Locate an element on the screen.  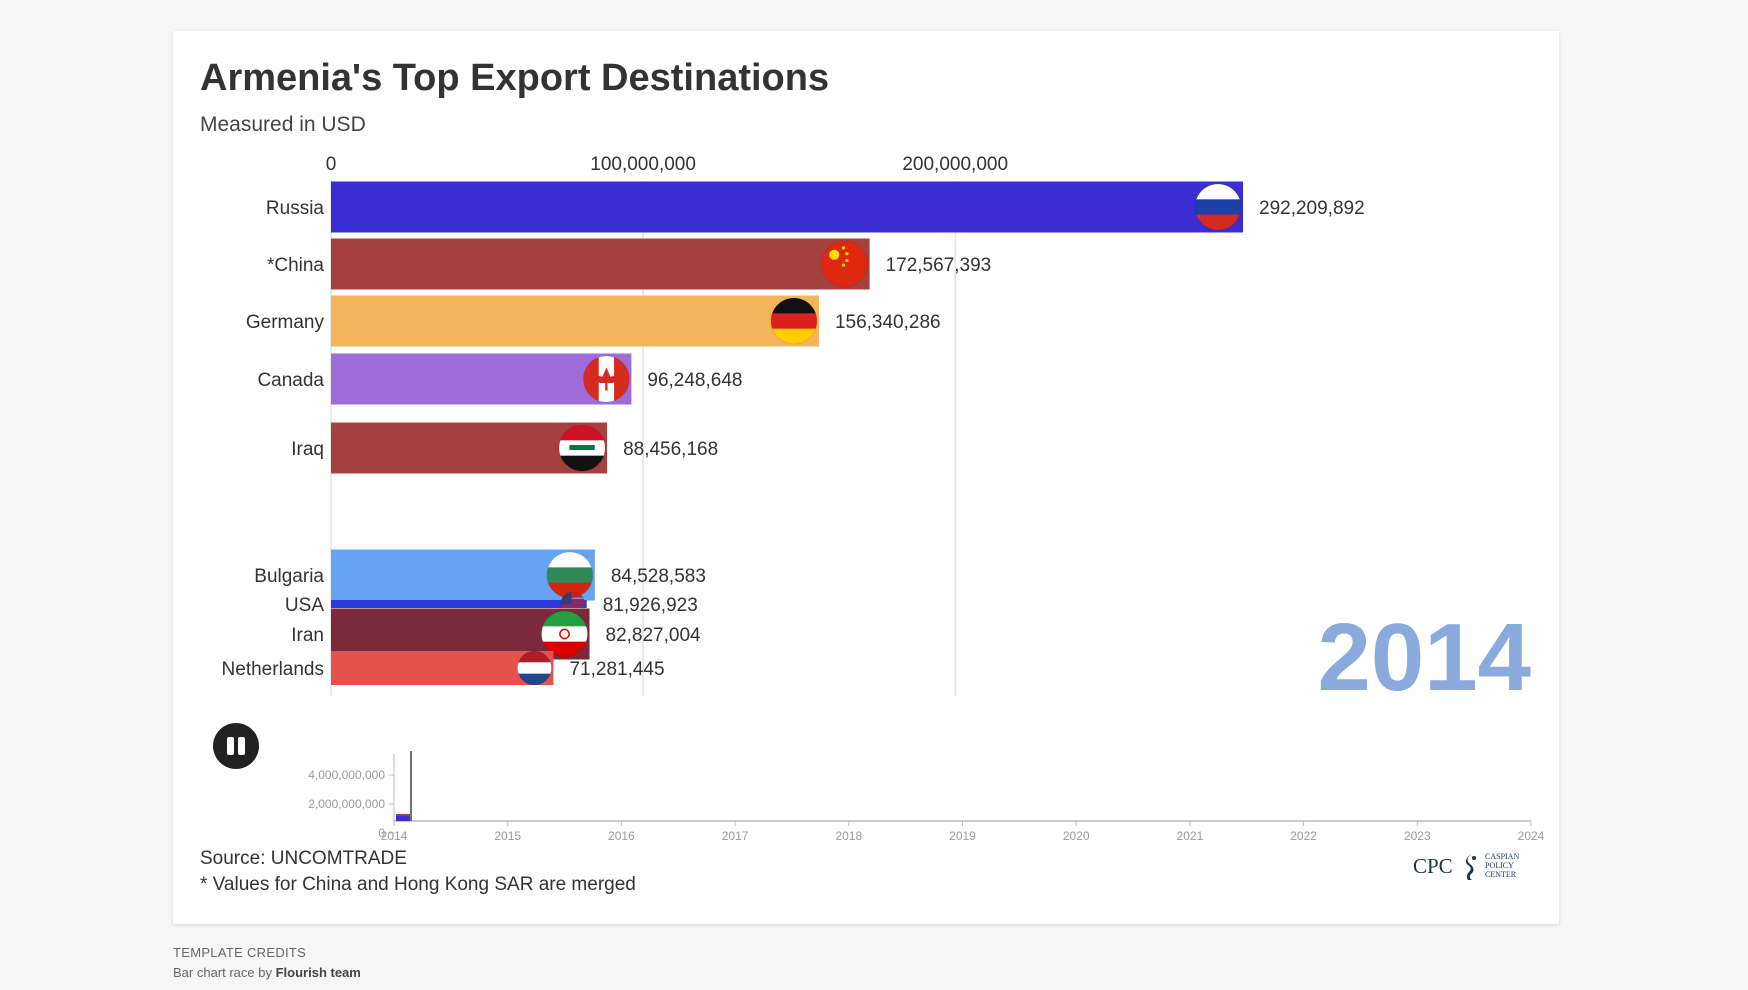
logo-text: CPC is located at coordinates (1433, 866).